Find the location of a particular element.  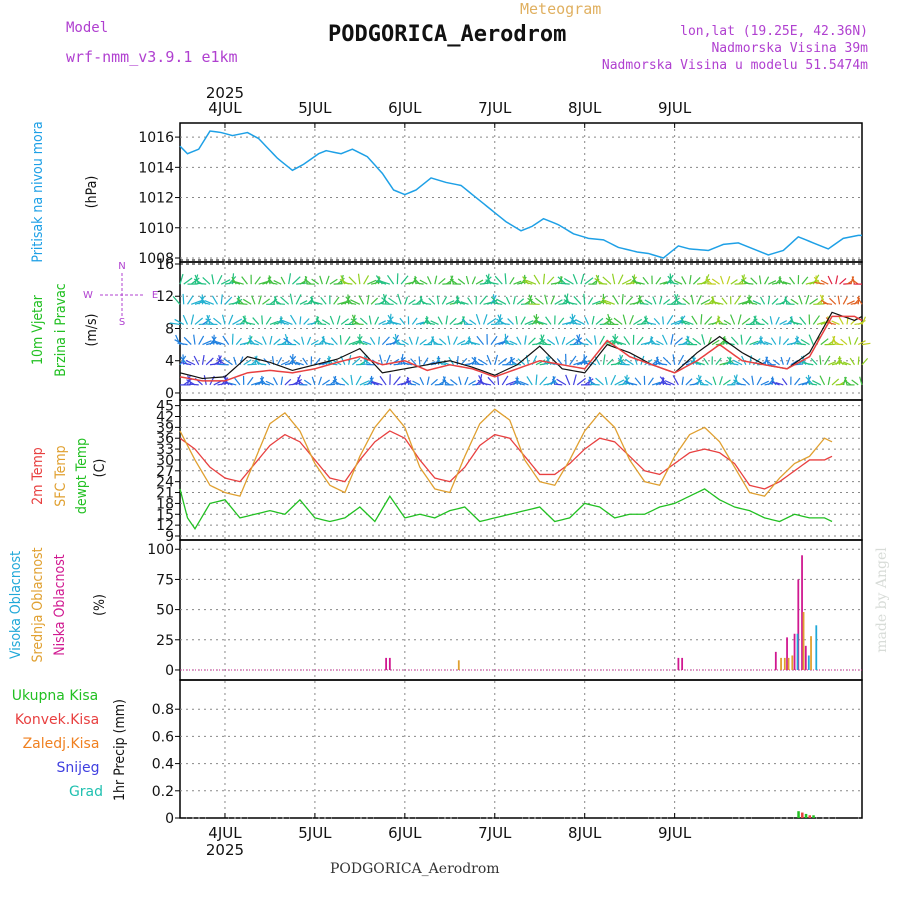

y-tick-label: 30 is located at coordinates (165, 461).